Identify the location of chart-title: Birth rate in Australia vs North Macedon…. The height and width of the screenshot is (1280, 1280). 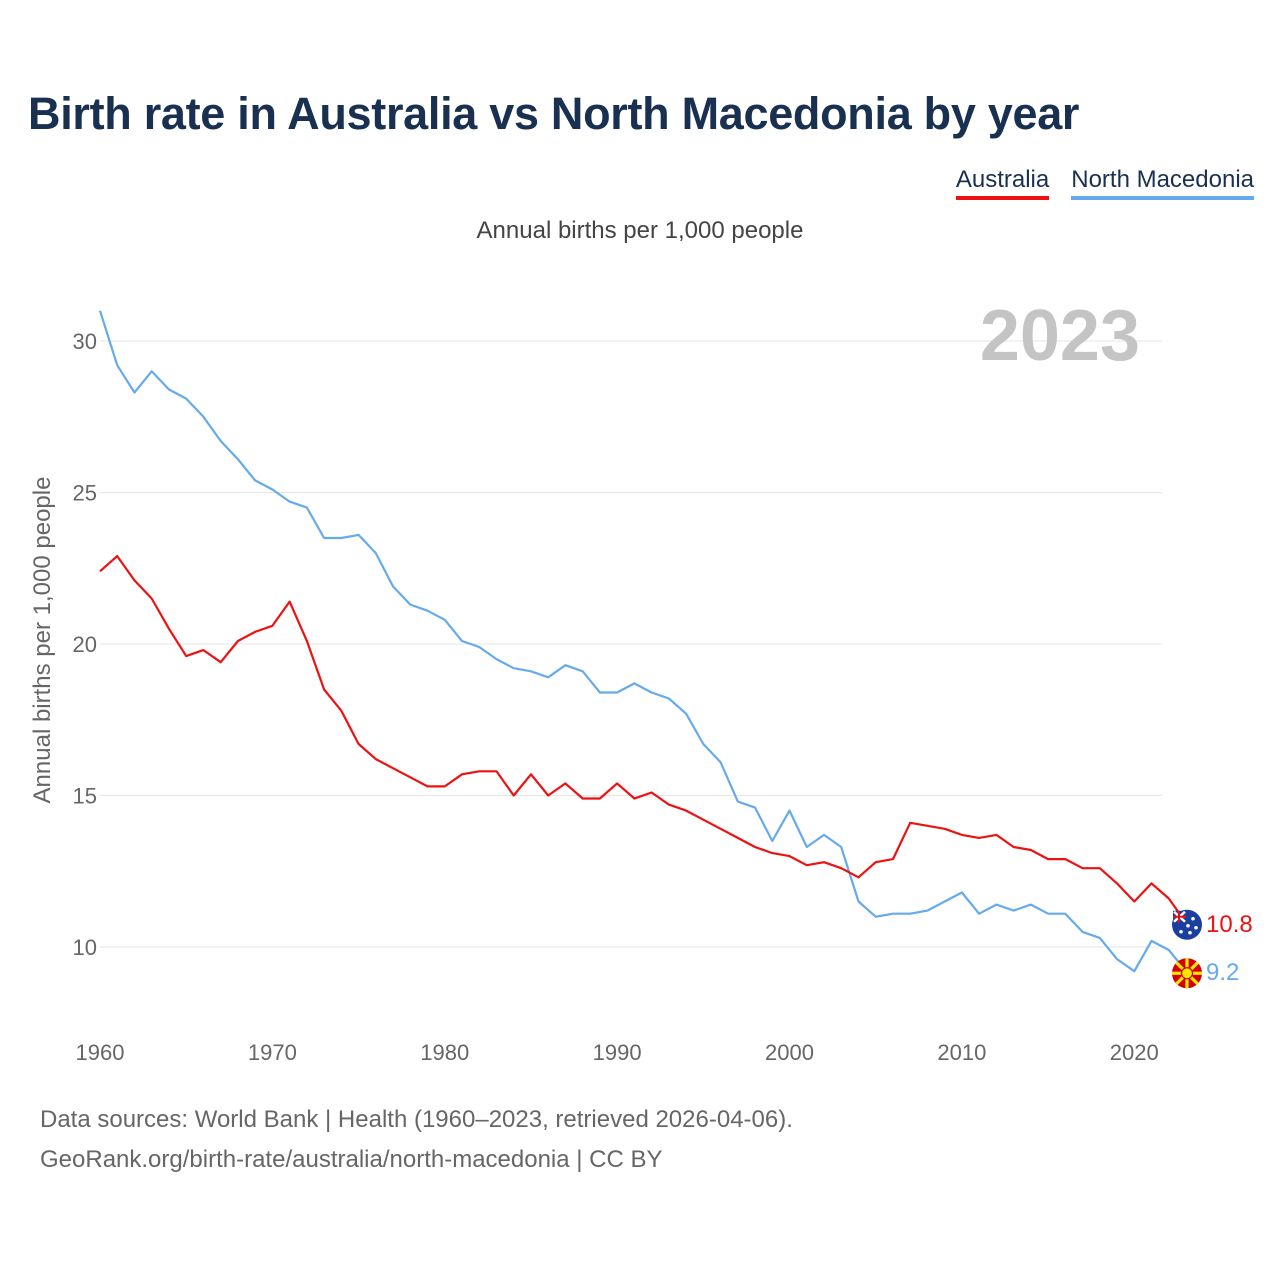
(554, 113).